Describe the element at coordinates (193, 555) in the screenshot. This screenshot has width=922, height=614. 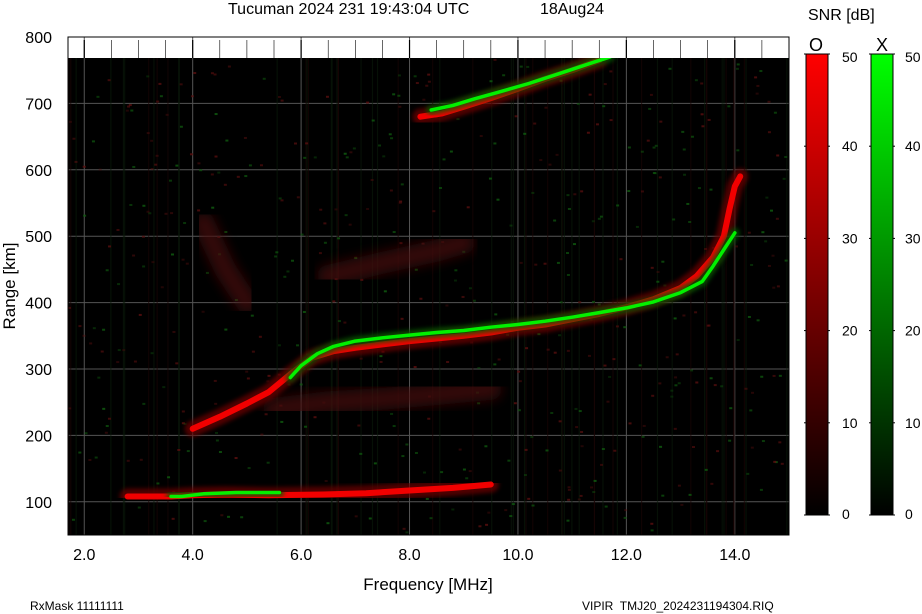
I see `x-tick-label: 4.0` at that location.